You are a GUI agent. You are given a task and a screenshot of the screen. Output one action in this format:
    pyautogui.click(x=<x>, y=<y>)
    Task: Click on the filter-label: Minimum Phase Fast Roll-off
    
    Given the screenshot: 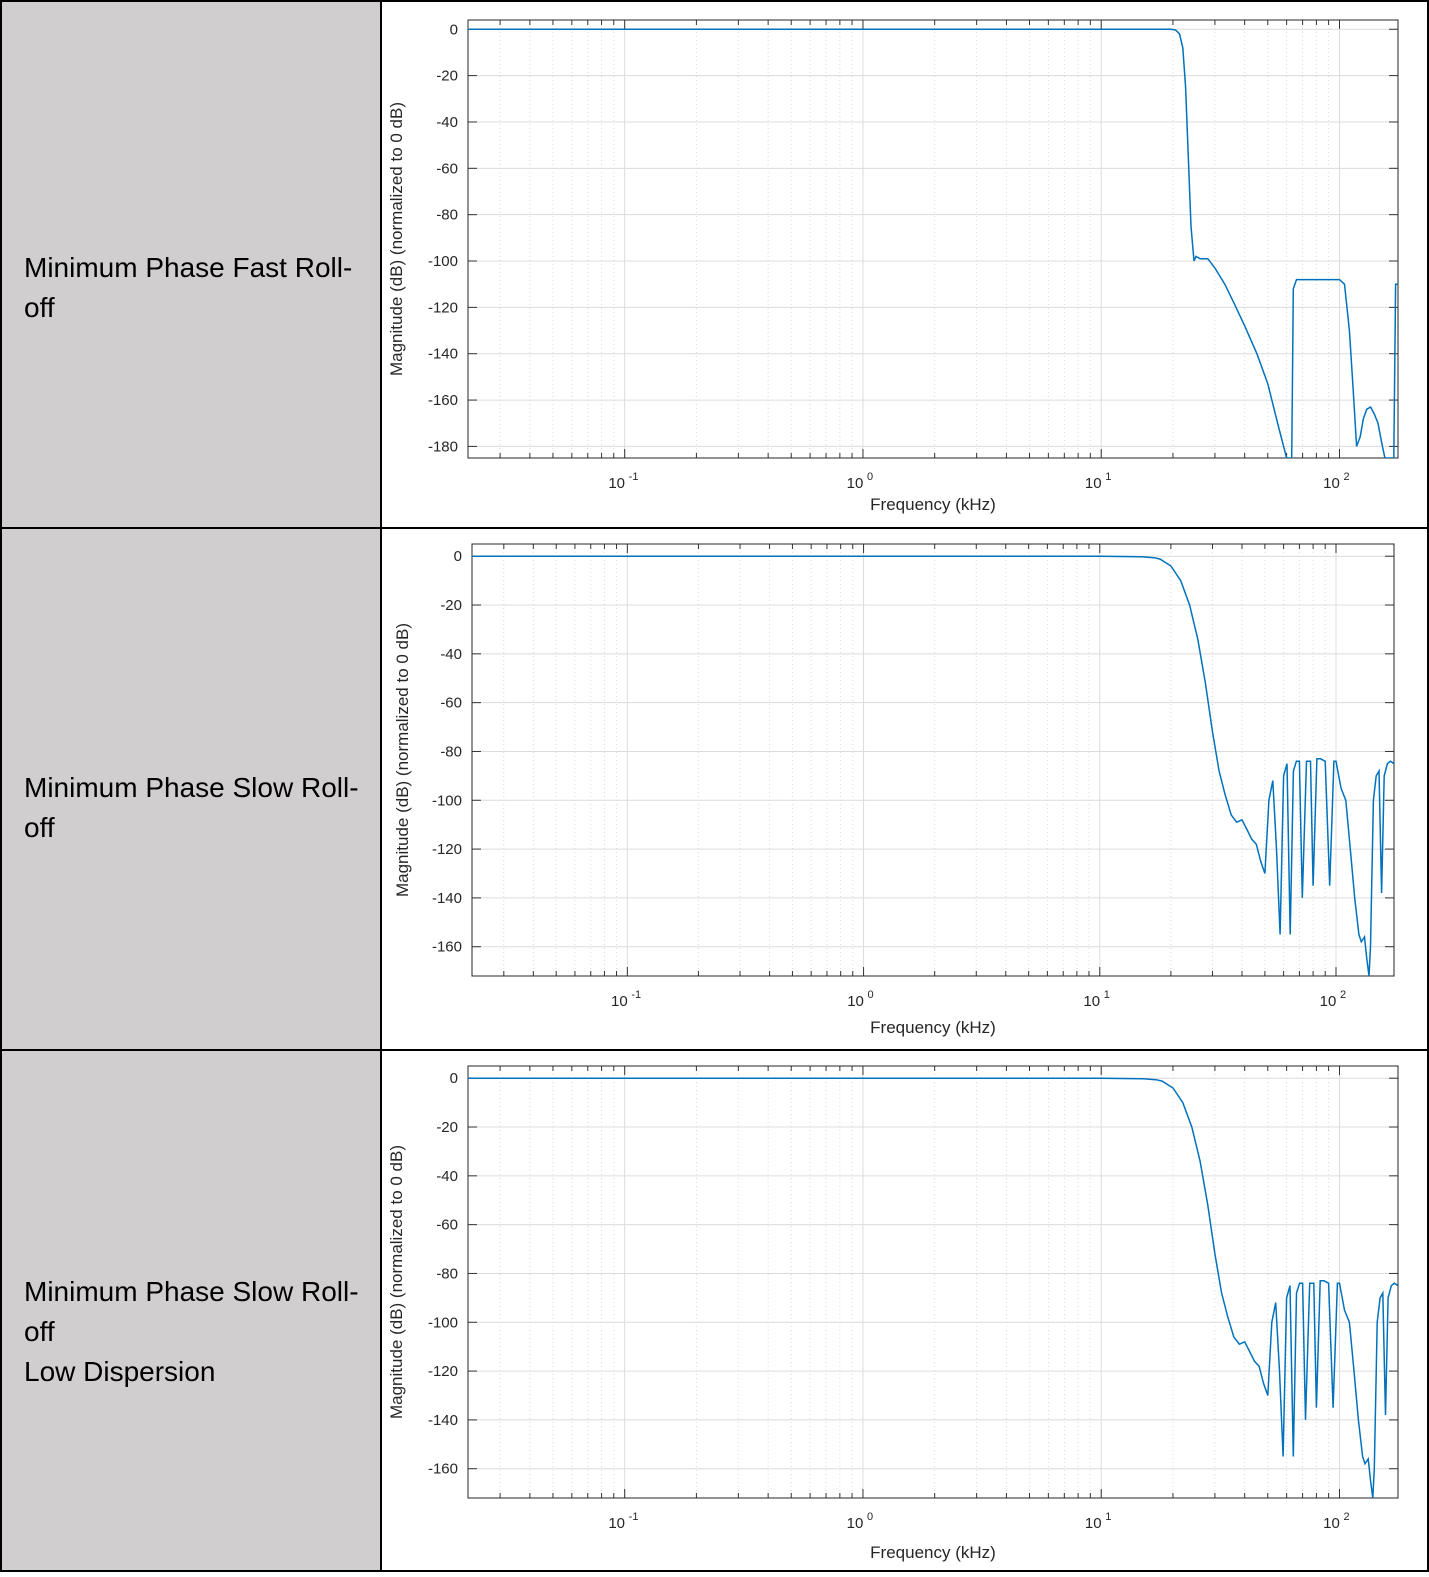 What is the action you would take?
    pyautogui.click(x=202, y=288)
    